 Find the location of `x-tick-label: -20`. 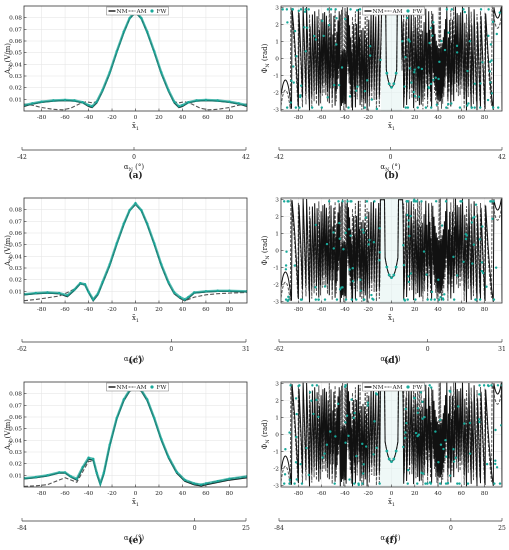

x-tick-label: -20 is located at coordinates (112, 310).